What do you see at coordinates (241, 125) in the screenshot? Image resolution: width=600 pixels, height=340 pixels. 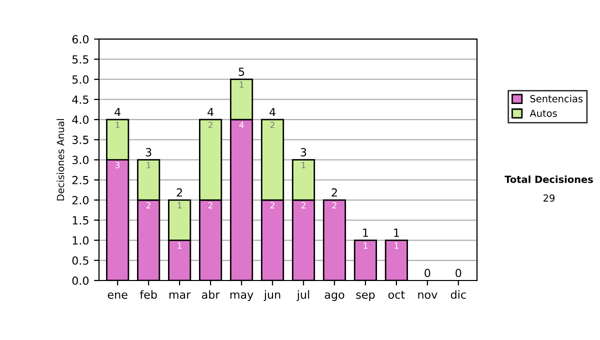 I see `data-label: 4` at bounding box center [241, 125].